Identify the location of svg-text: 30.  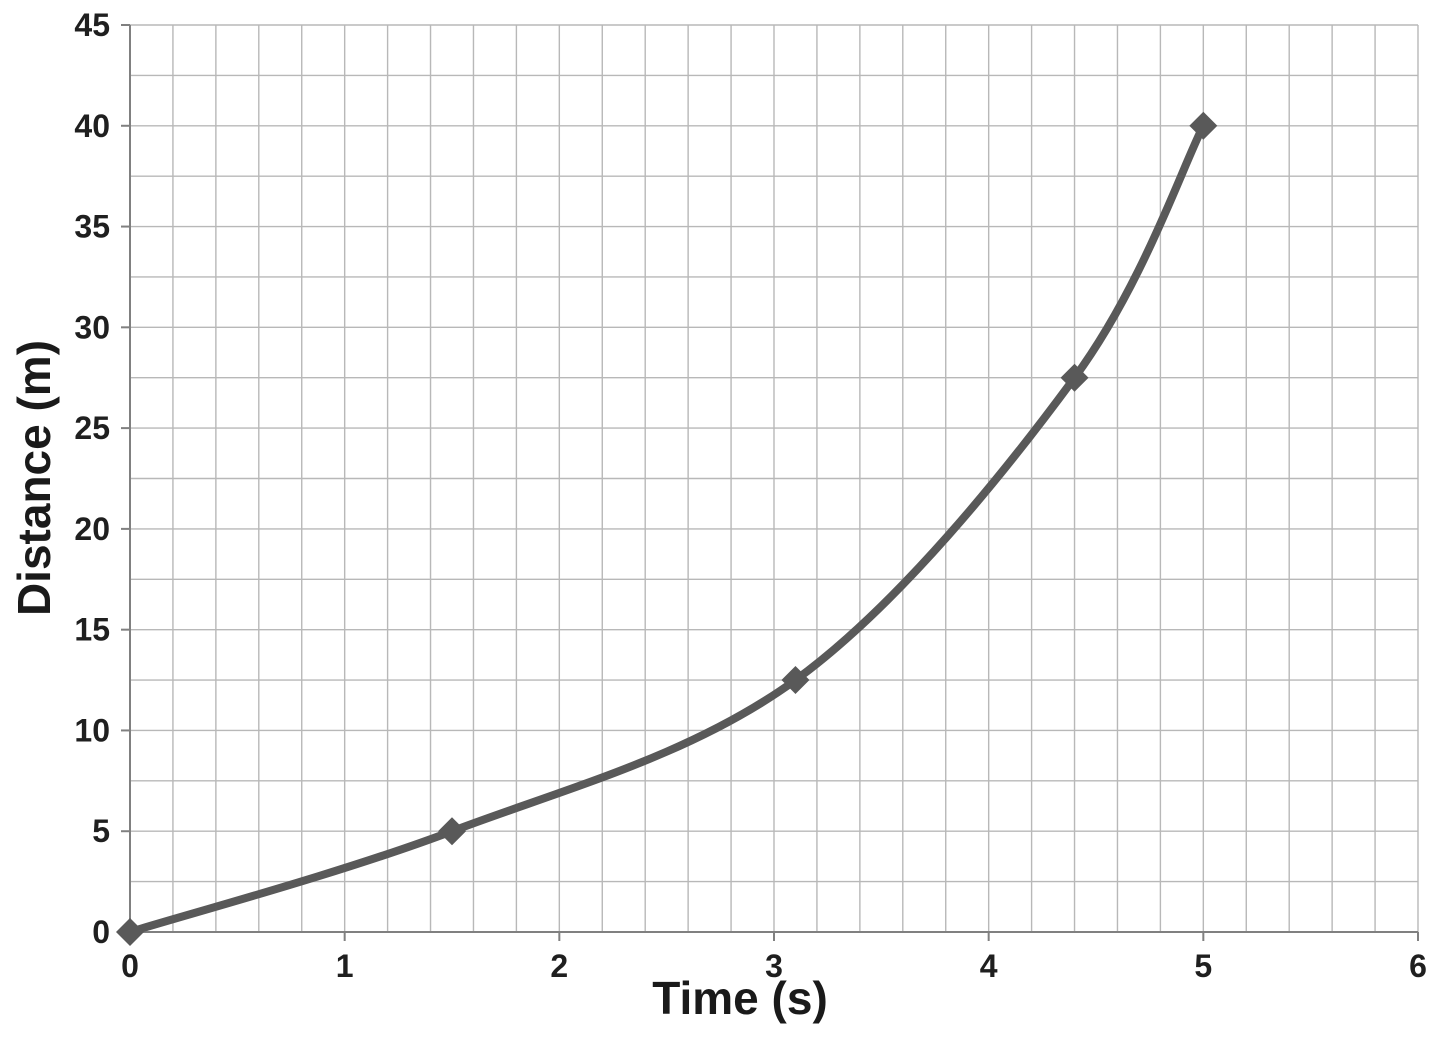
(92, 327).